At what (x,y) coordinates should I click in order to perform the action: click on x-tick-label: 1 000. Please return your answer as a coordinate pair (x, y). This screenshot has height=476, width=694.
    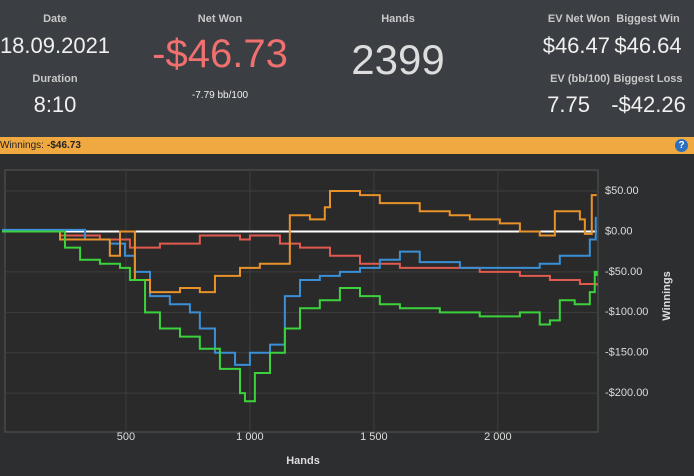
    Looking at the image, I should click on (250, 437).